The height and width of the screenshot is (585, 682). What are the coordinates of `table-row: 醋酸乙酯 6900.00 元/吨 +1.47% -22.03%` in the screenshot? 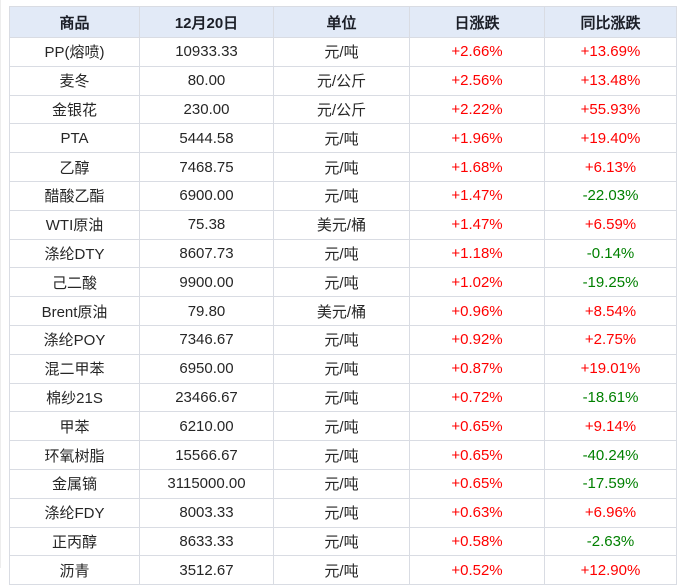 It's located at (343, 195).